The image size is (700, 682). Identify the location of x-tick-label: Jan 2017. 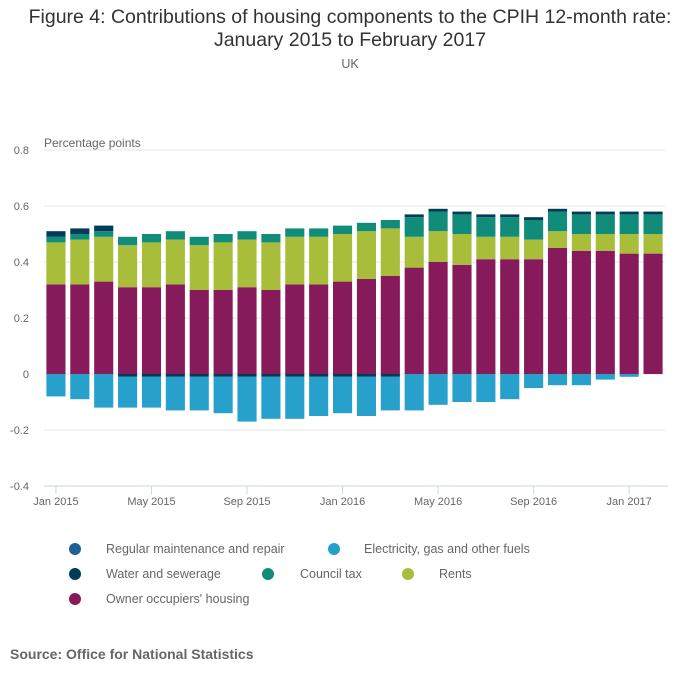
(629, 502).